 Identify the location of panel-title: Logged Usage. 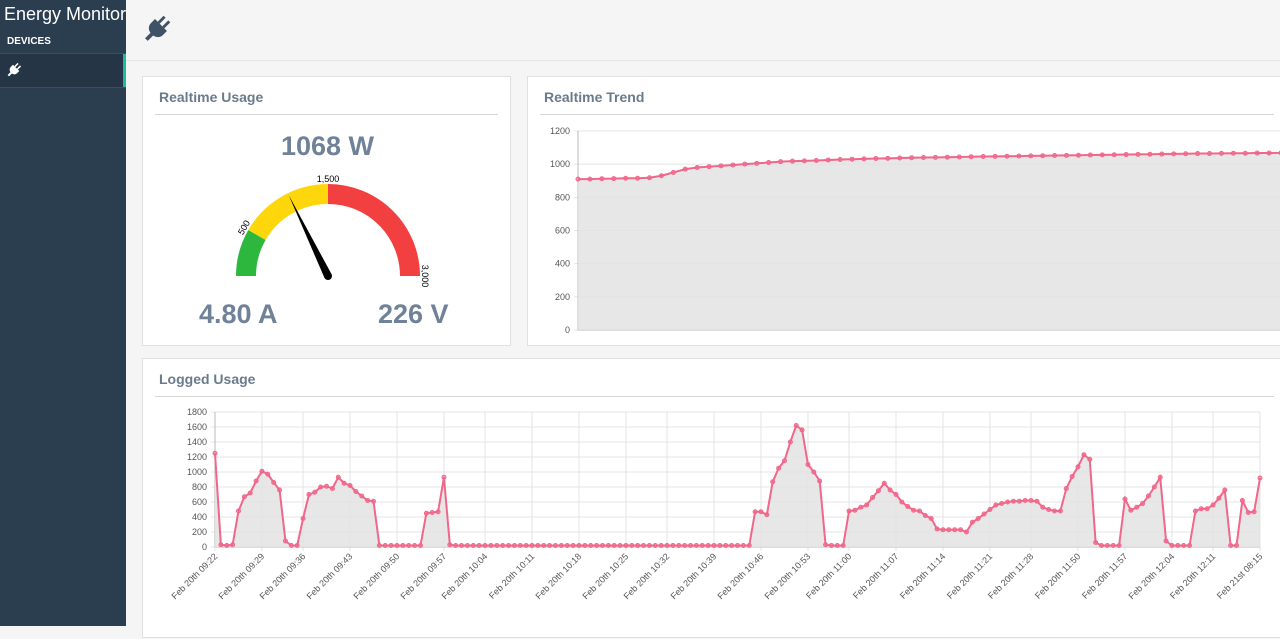
(207, 379).